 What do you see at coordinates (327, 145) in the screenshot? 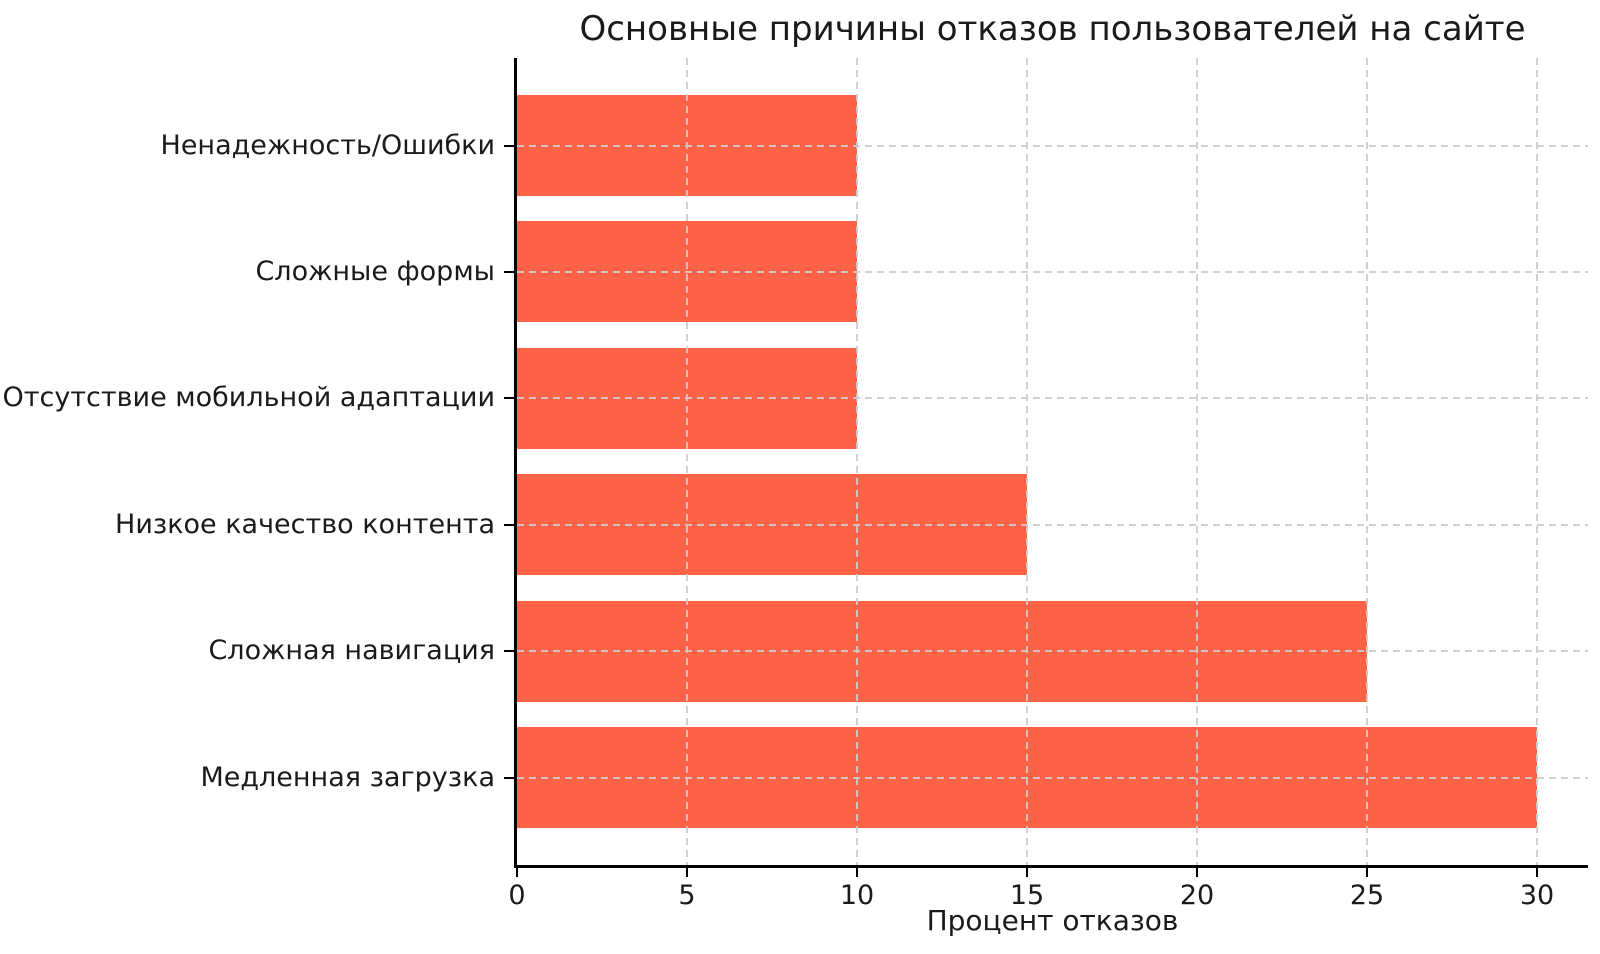
I see `y-tick-label: Ненадежность/Ошибки` at bounding box center [327, 145].